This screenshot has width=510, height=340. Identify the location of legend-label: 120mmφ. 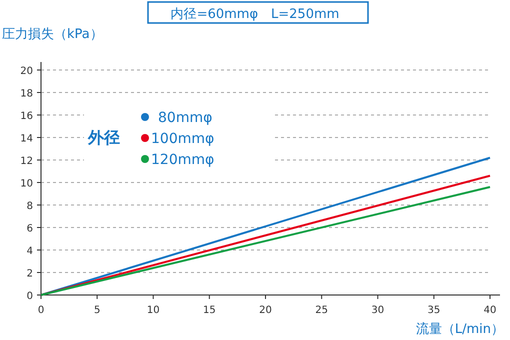
(182, 160).